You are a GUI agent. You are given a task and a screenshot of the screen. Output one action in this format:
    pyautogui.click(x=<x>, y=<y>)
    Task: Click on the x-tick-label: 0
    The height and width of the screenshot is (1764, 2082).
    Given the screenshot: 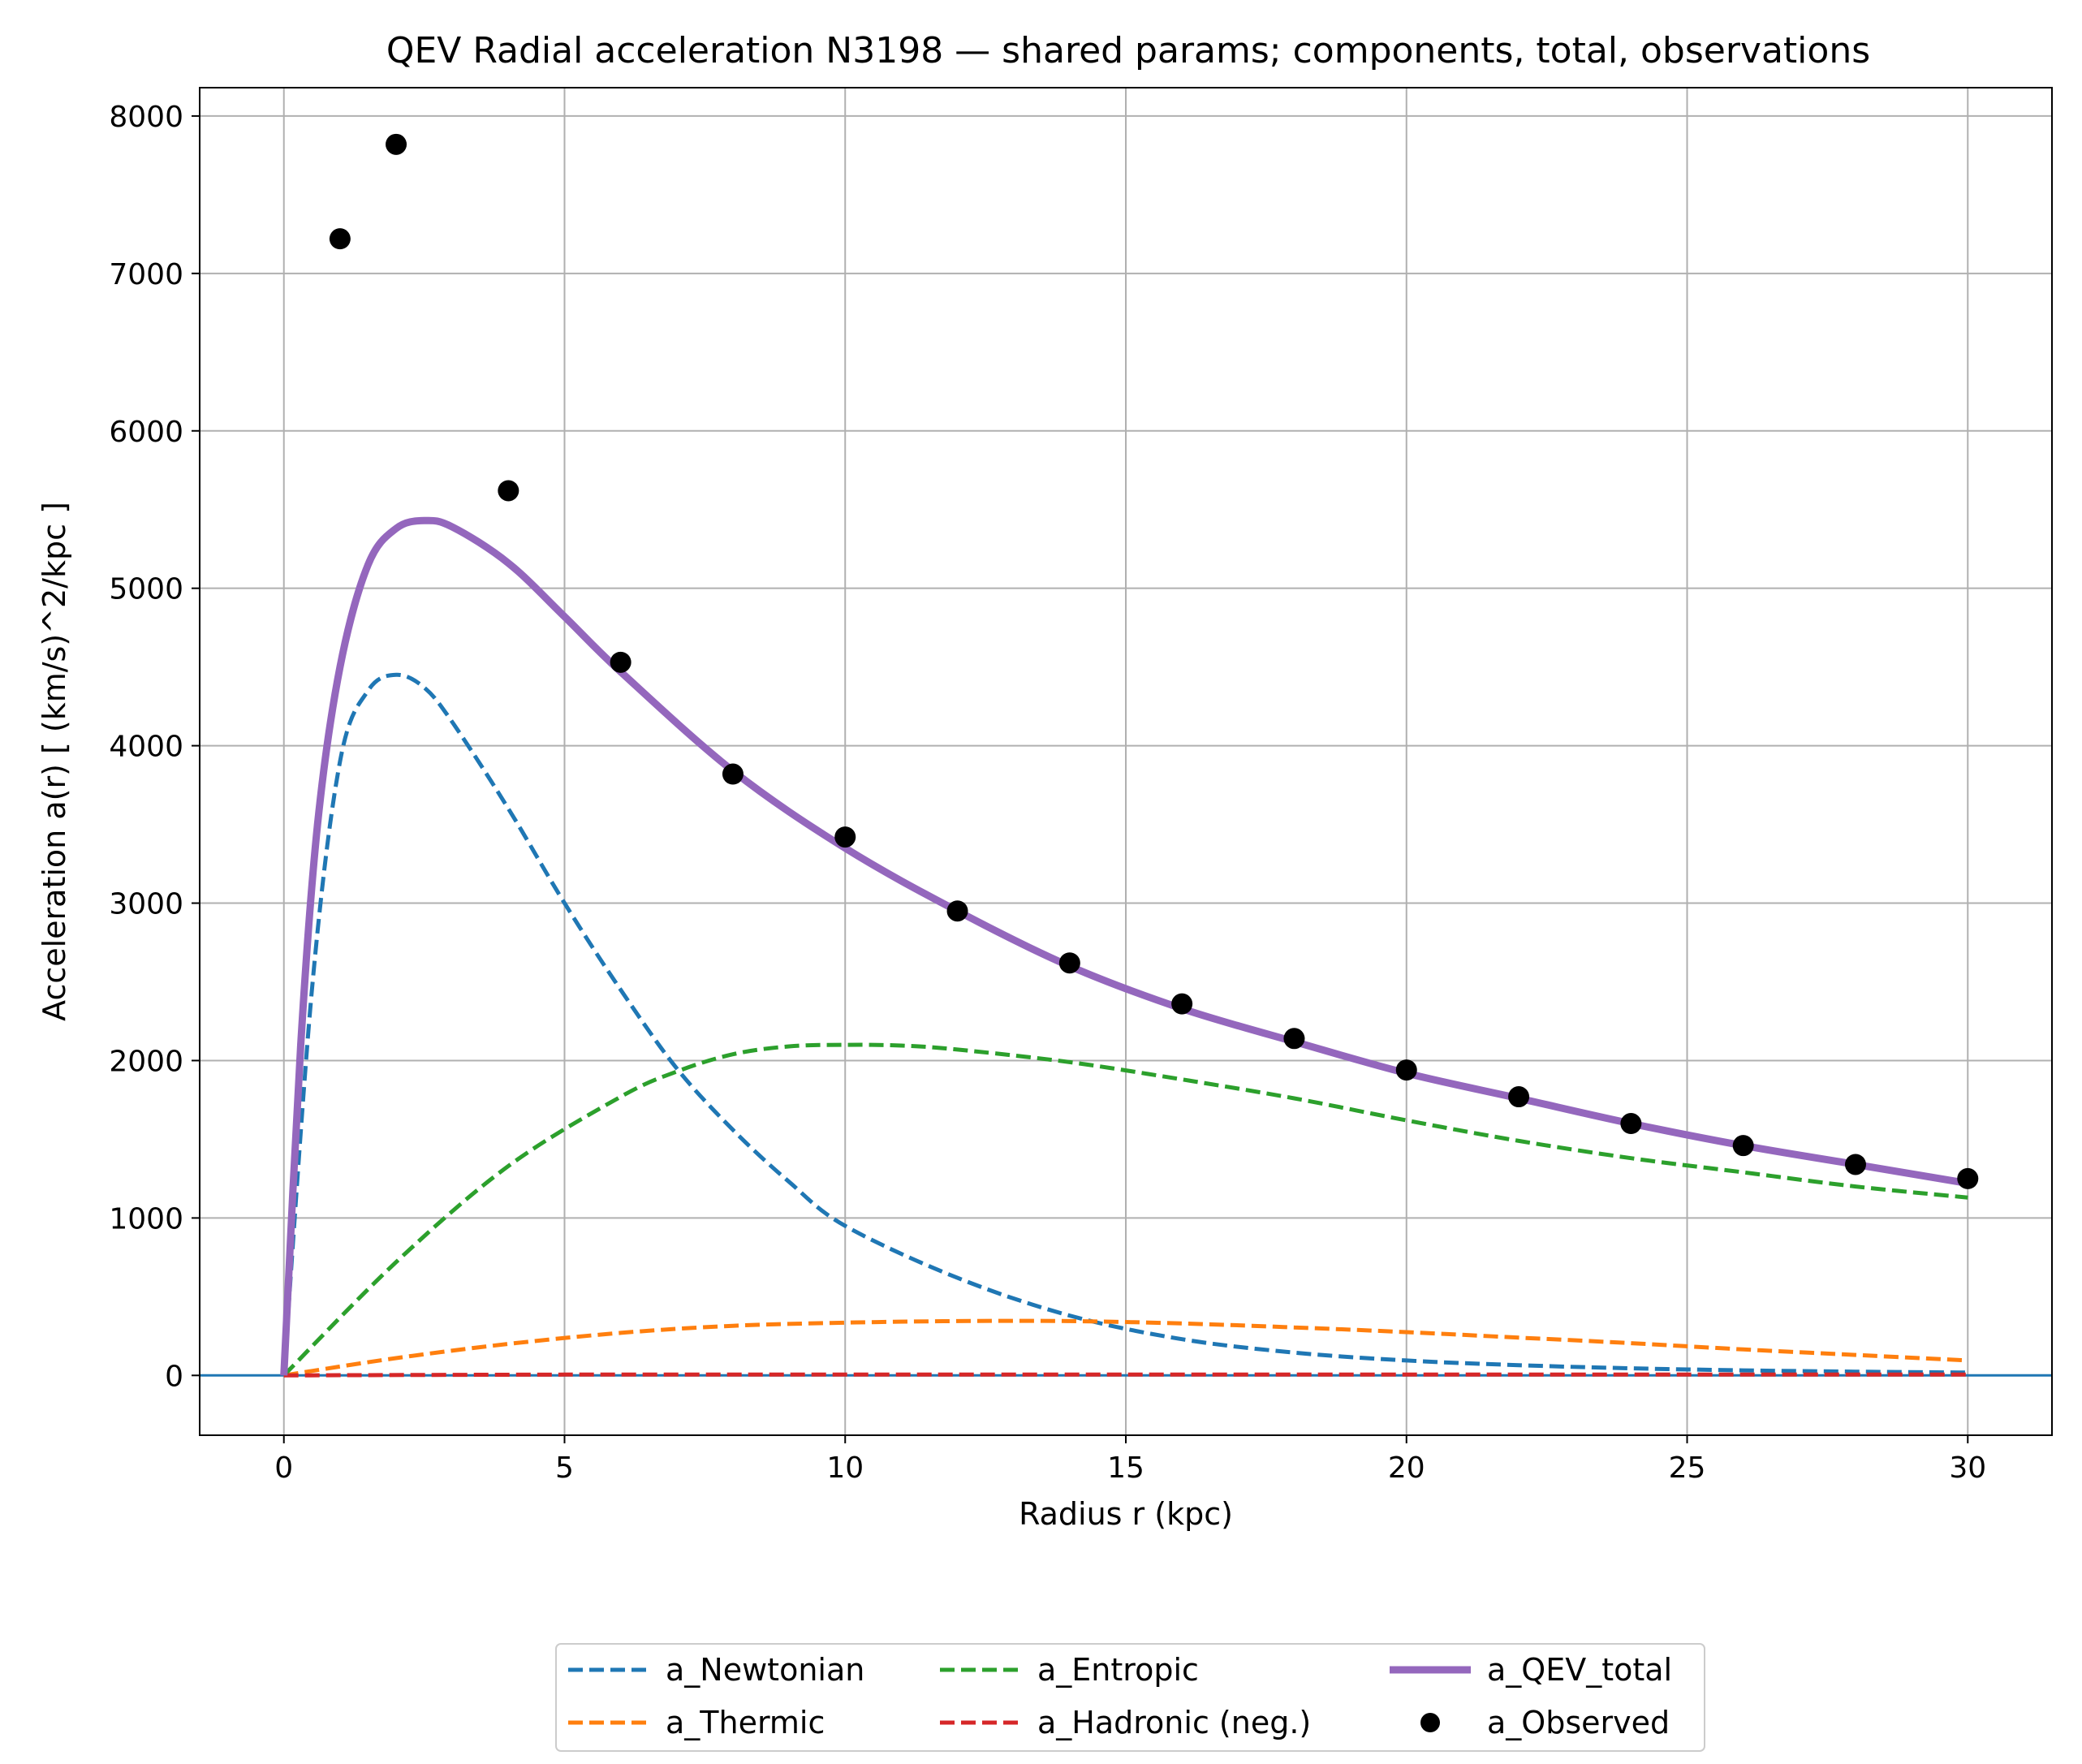 What is the action you would take?
    pyautogui.click(x=283, y=1468)
    